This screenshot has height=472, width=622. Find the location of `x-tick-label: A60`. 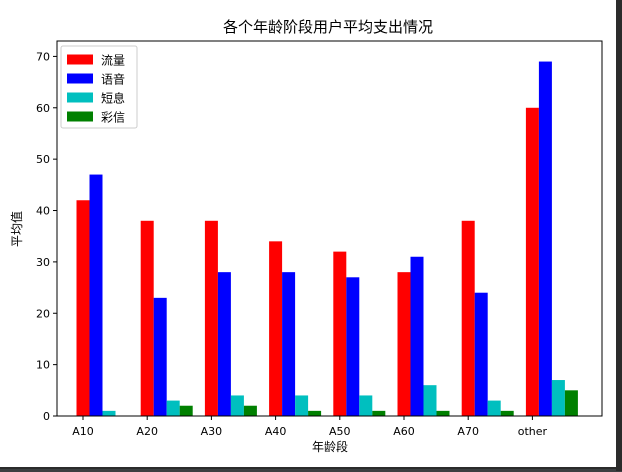

x-tick-label: A60 is located at coordinates (404, 431).